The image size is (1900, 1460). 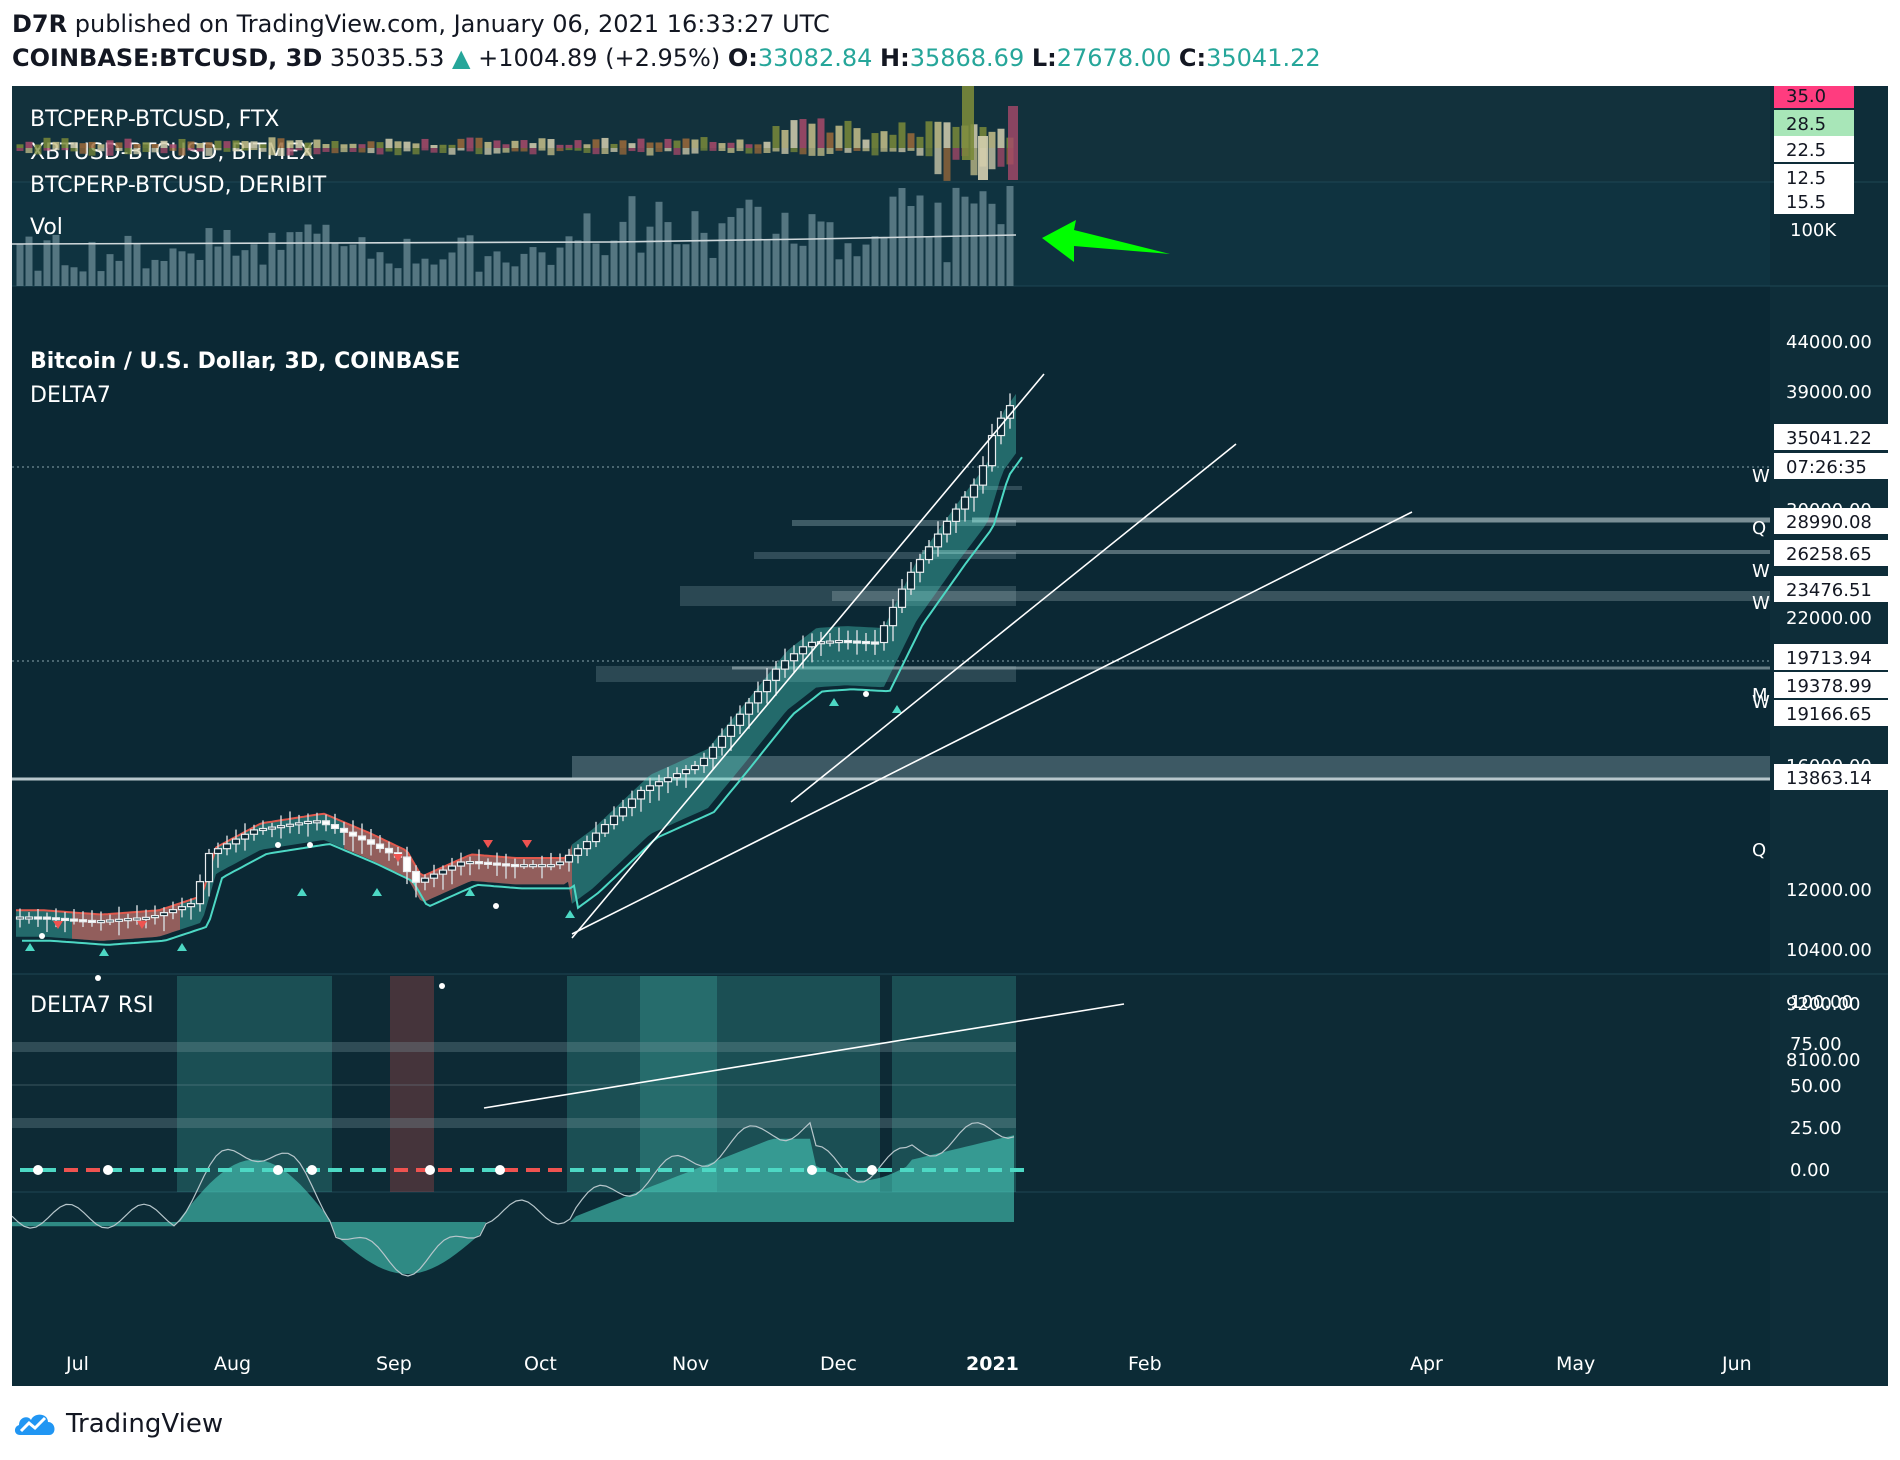 What do you see at coordinates (1044, 58) in the screenshot?
I see `low-label: L:` at bounding box center [1044, 58].